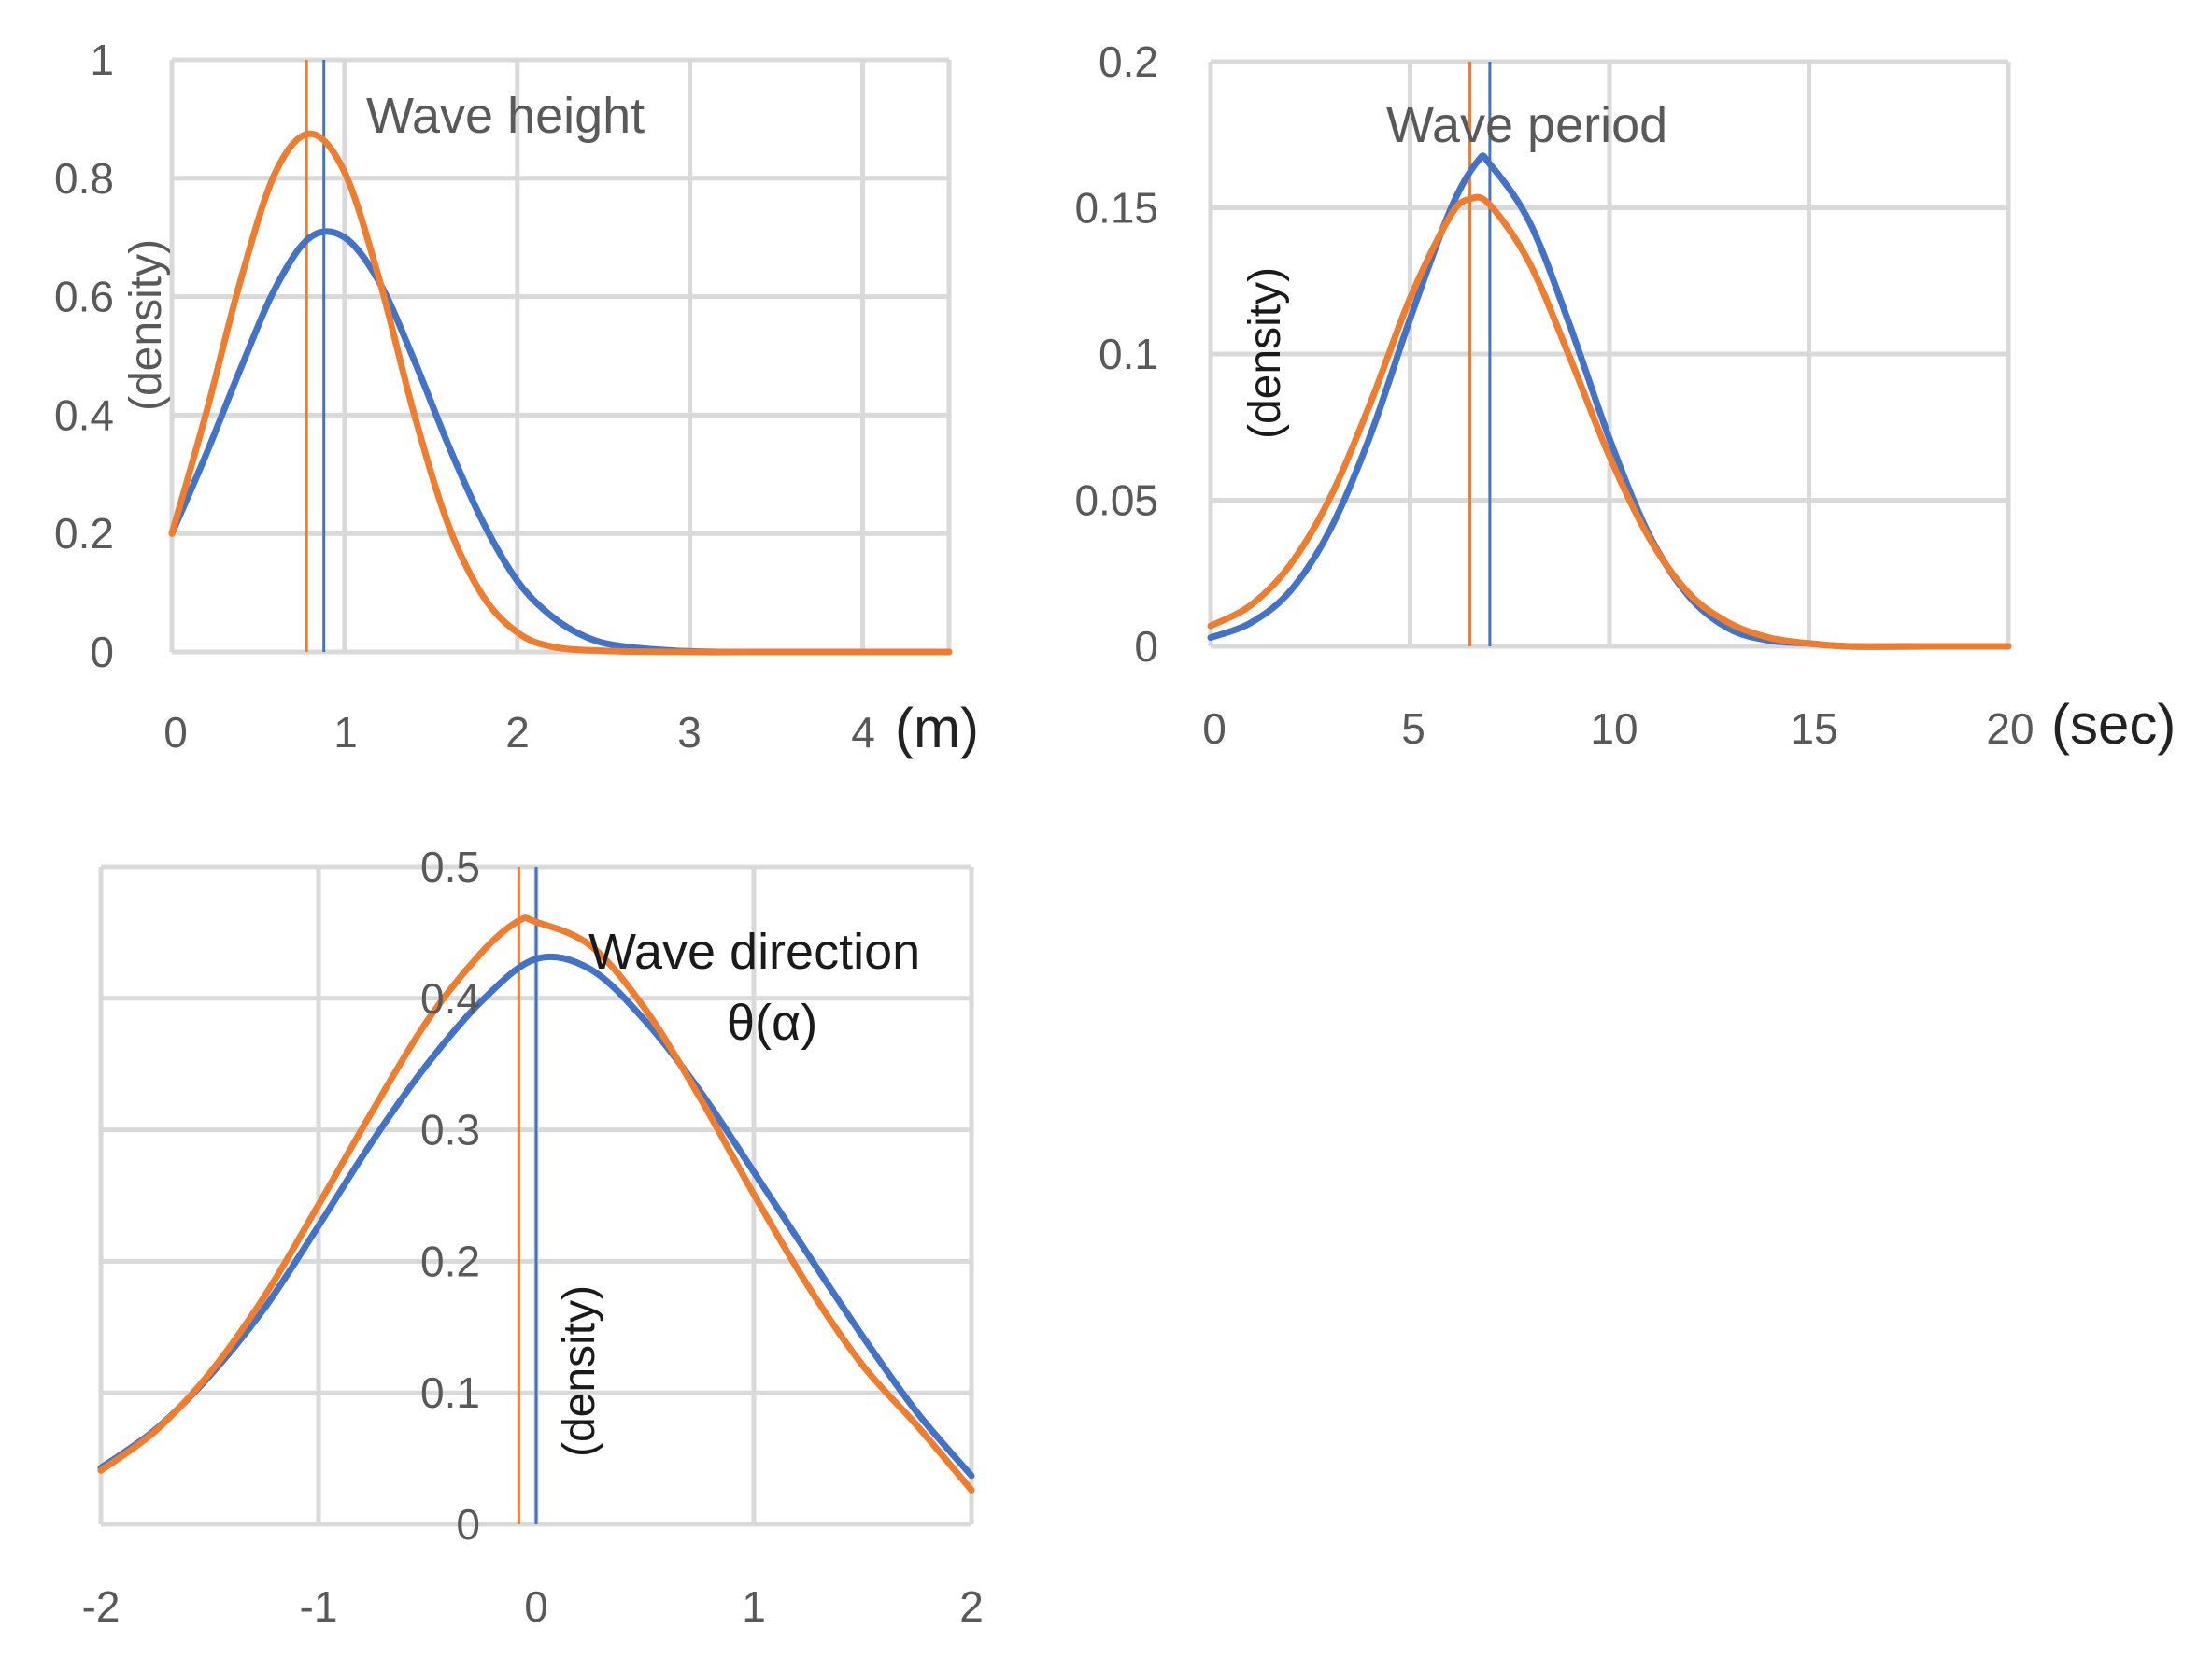 This screenshot has height=1657, width=2212. What do you see at coordinates (1609, 421) in the screenshot?
I see `wave-period-orange-curve` at bounding box center [1609, 421].